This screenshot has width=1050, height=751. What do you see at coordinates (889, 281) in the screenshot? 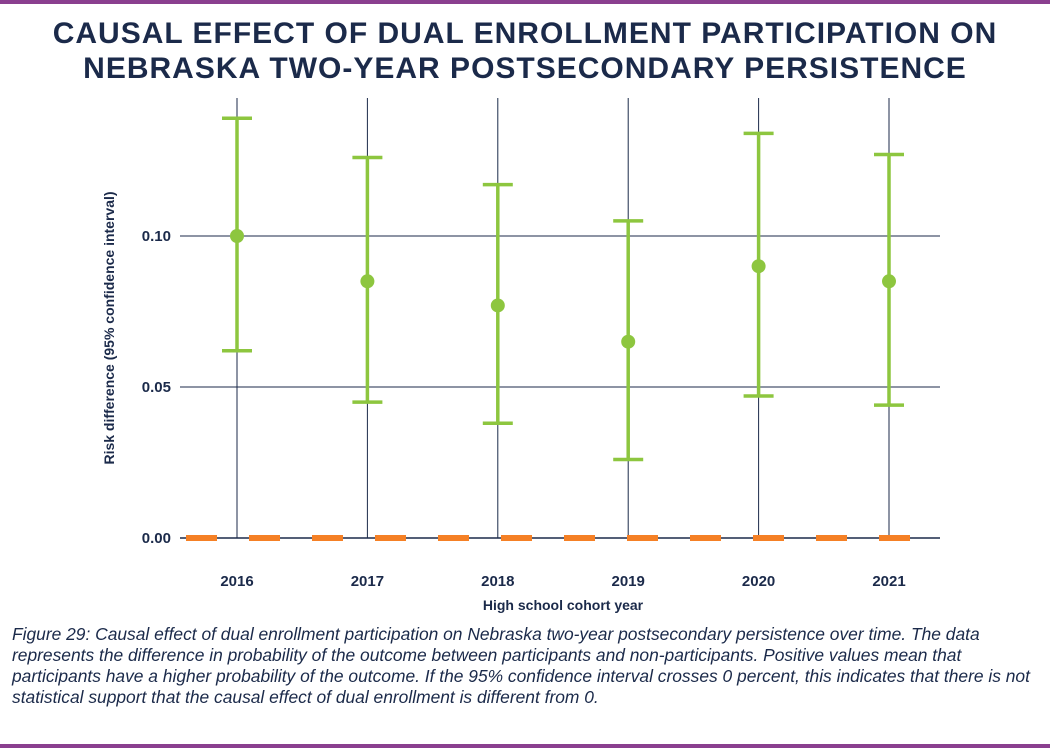
I see `data-point-2021` at bounding box center [889, 281].